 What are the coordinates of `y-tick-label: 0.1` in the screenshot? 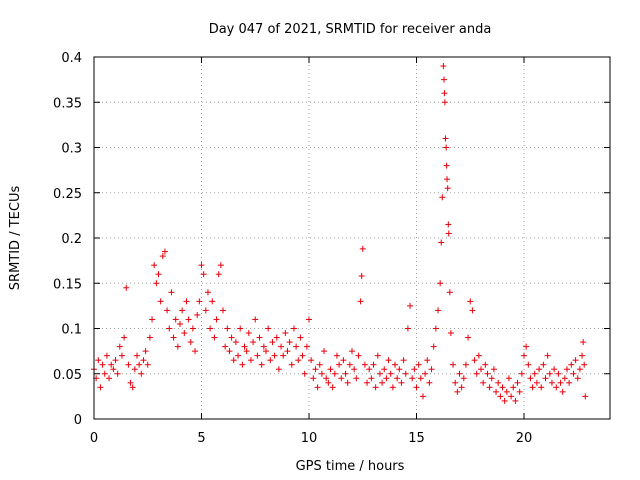 It's located at (71, 330).